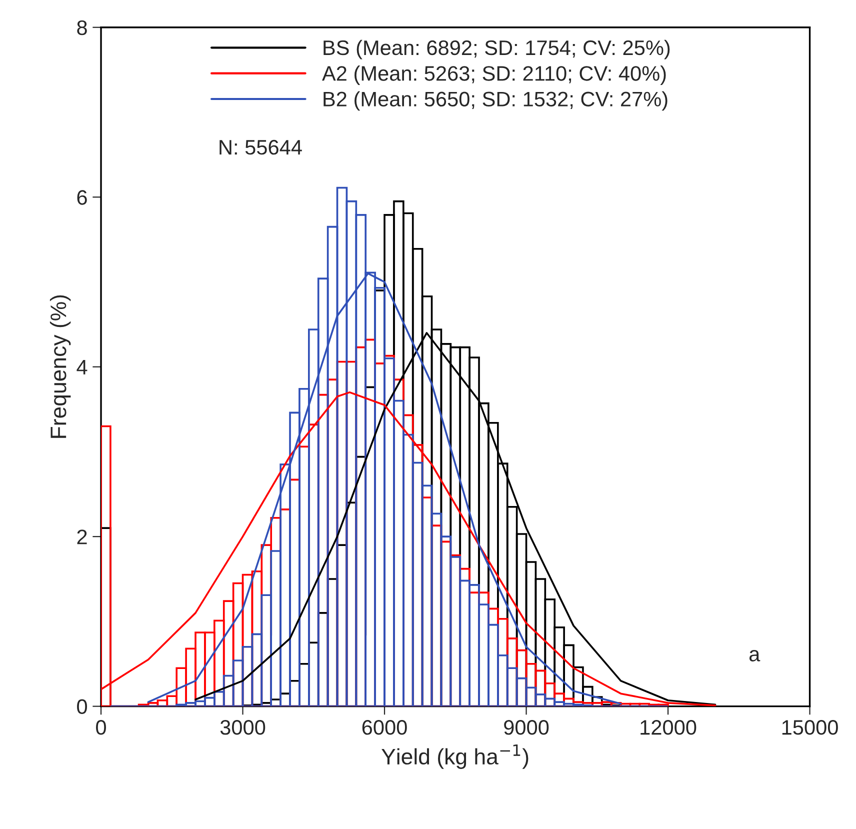  Describe the element at coordinates (243, 727) in the screenshot. I see `x-tick-label: 3000` at that location.